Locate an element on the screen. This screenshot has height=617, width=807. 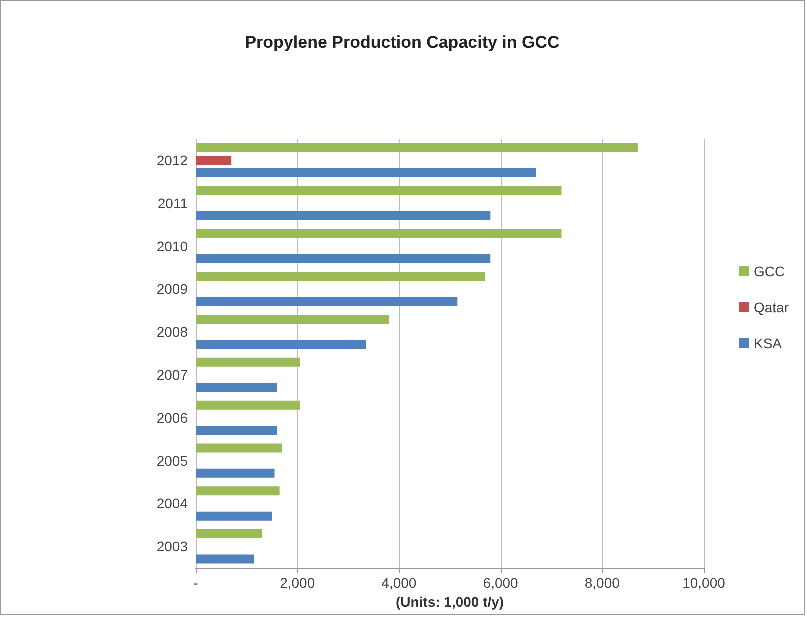
chart-title: Propylene Production Capacity in GCC is located at coordinates (402, 42).